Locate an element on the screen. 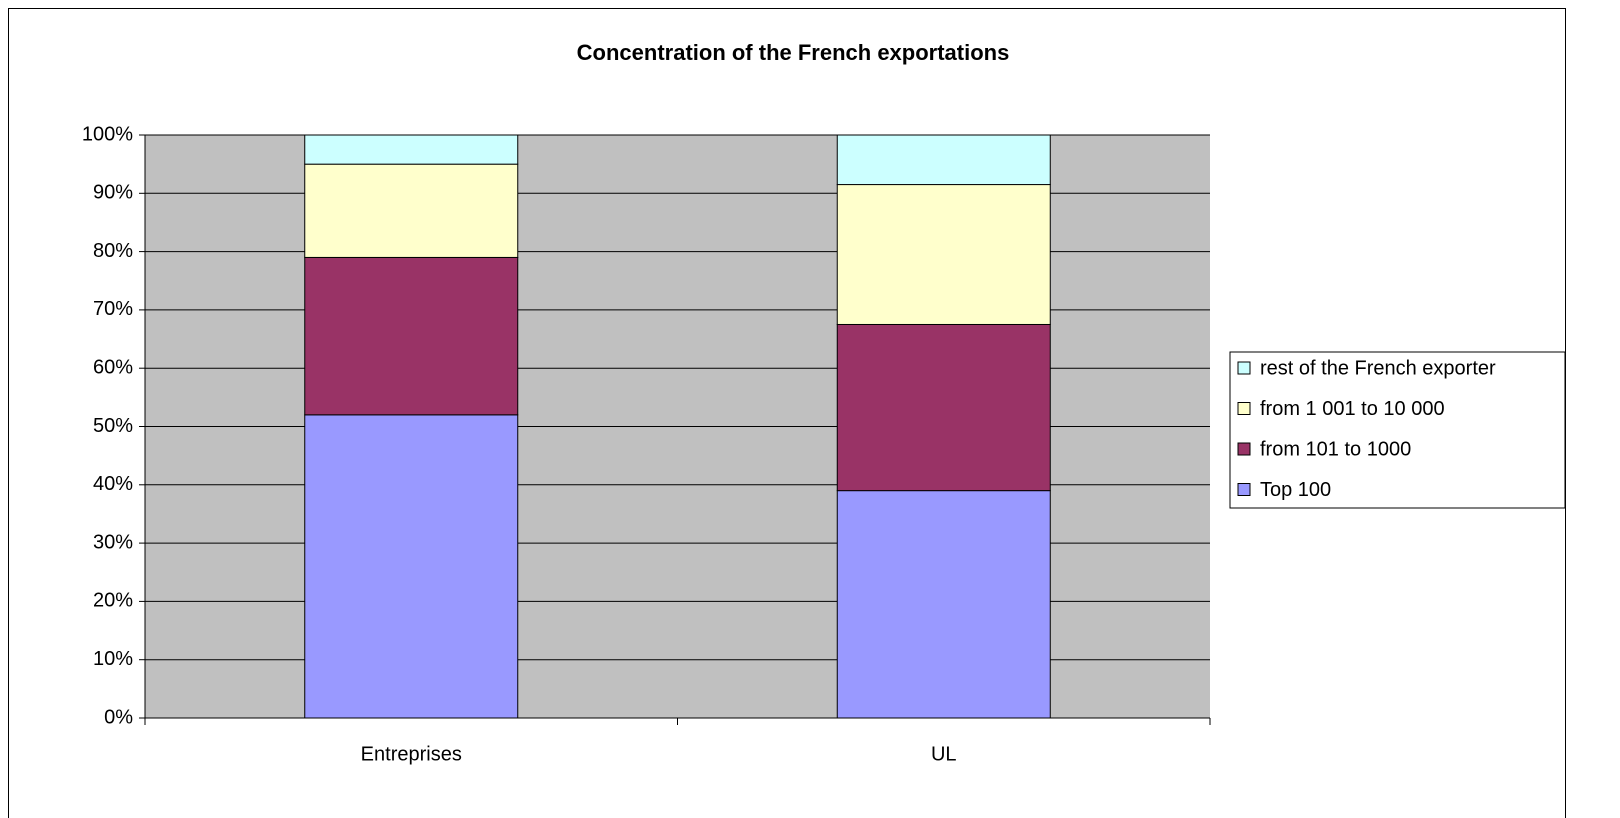 This screenshot has height=818, width=1620. y-tick-label: 90% is located at coordinates (113, 193).